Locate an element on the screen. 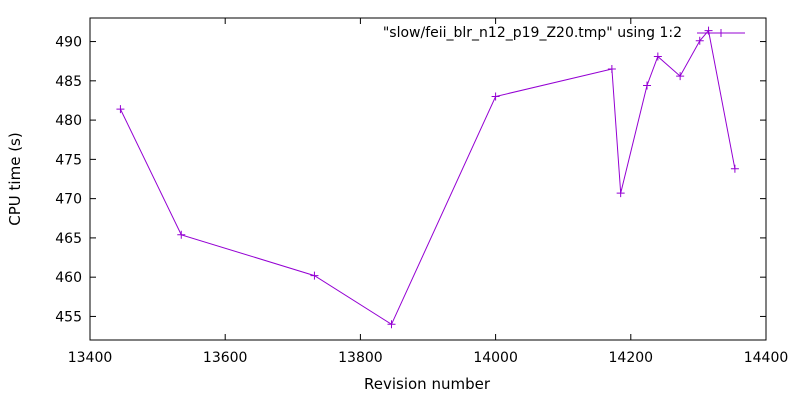 The width and height of the screenshot is (800, 400). x-tick-label: 14200 is located at coordinates (631, 358).